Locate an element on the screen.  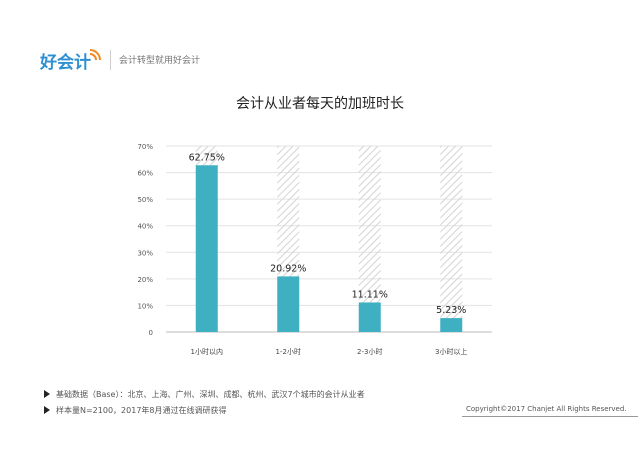
y-tick-label: 0 is located at coordinates (151, 333).